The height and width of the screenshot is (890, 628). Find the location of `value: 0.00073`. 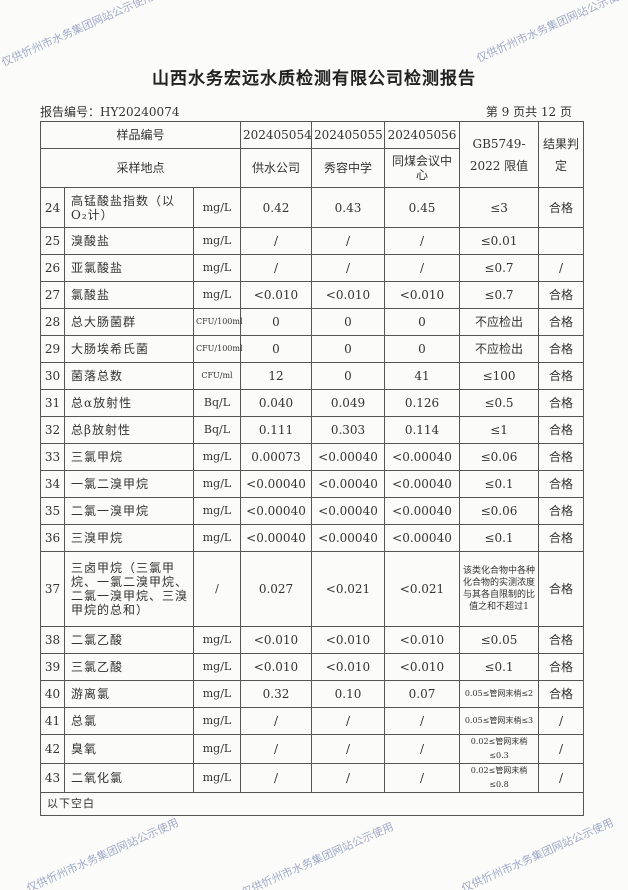

value: 0.00073 is located at coordinates (276, 457).